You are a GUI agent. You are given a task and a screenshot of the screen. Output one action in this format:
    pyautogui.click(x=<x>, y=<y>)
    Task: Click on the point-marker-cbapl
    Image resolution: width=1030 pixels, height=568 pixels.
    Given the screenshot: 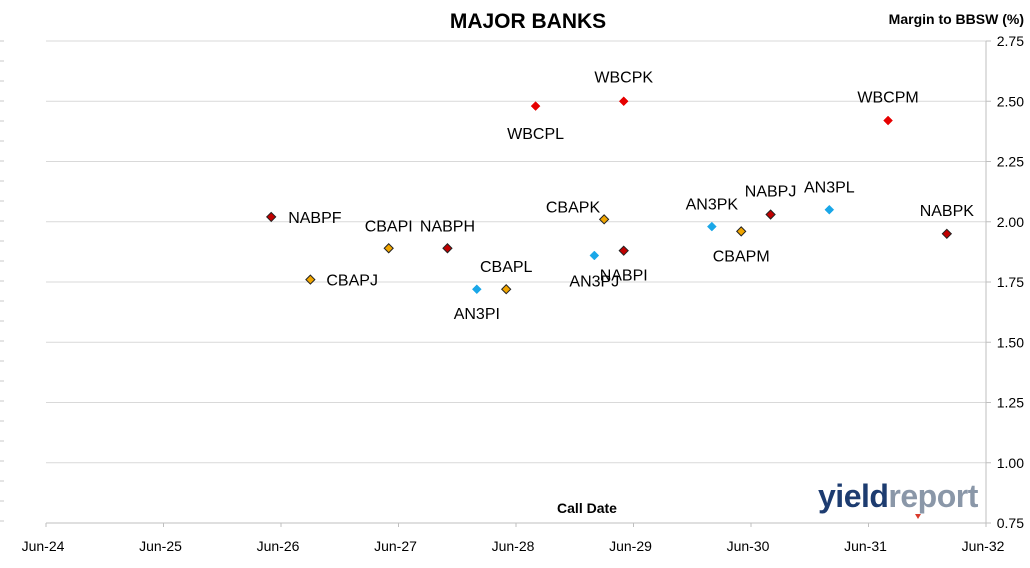 What is the action you would take?
    pyautogui.click(x=506, y=289)
    